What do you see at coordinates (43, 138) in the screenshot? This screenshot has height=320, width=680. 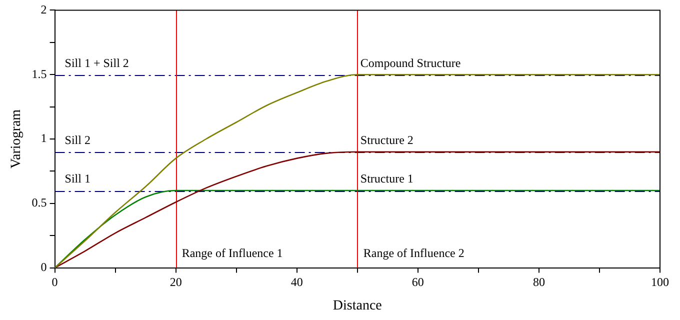 I see `y-tick-label: 1` at bounding box center [43, 138].